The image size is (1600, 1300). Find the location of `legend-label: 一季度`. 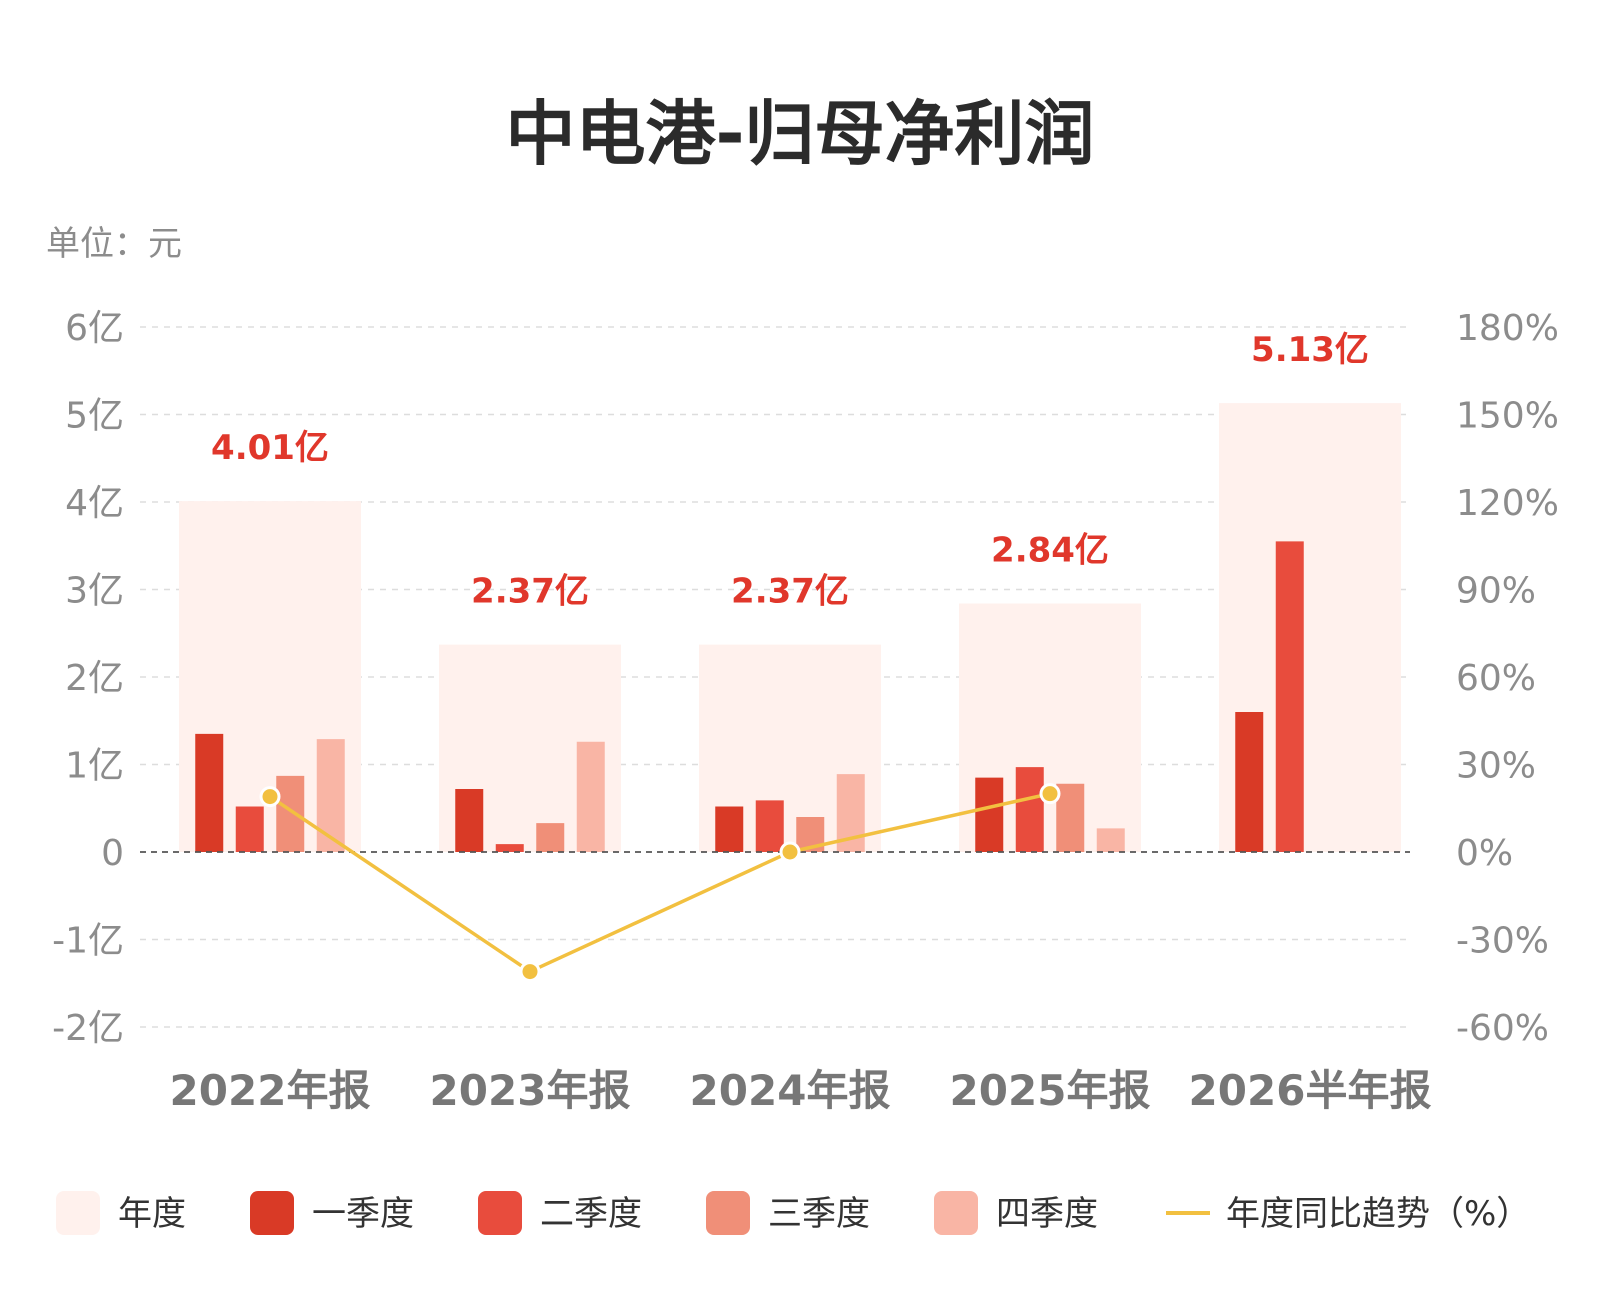

legend-label: 一季度 is located at coordinates (363, 1214).